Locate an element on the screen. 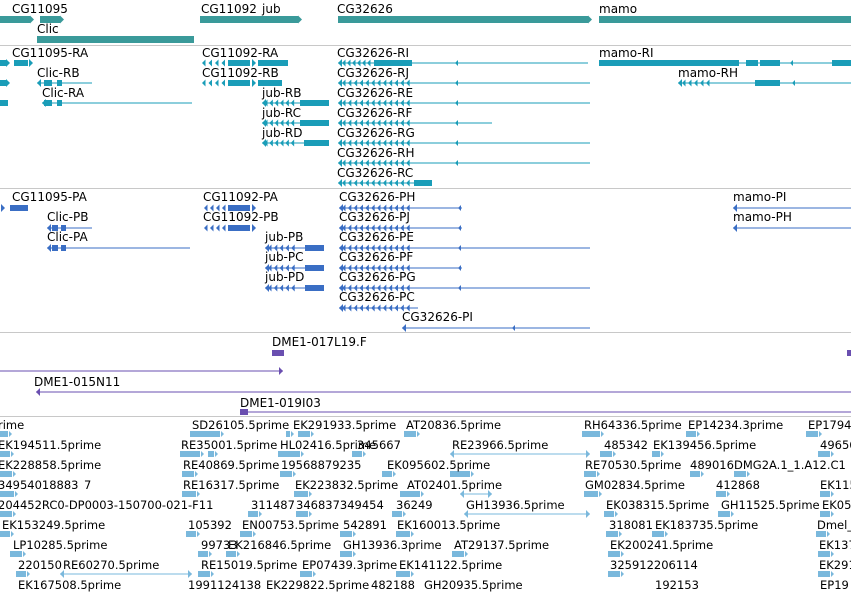  est-label: RH64336.5prime is located at coordinates (633, 425).